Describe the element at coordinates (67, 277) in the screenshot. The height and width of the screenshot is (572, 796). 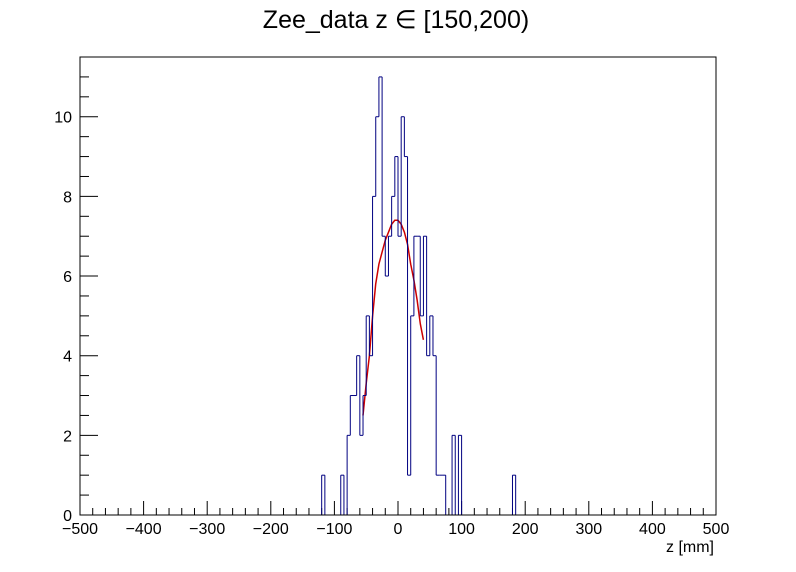
I see `y-tick-label: 6` at that location.